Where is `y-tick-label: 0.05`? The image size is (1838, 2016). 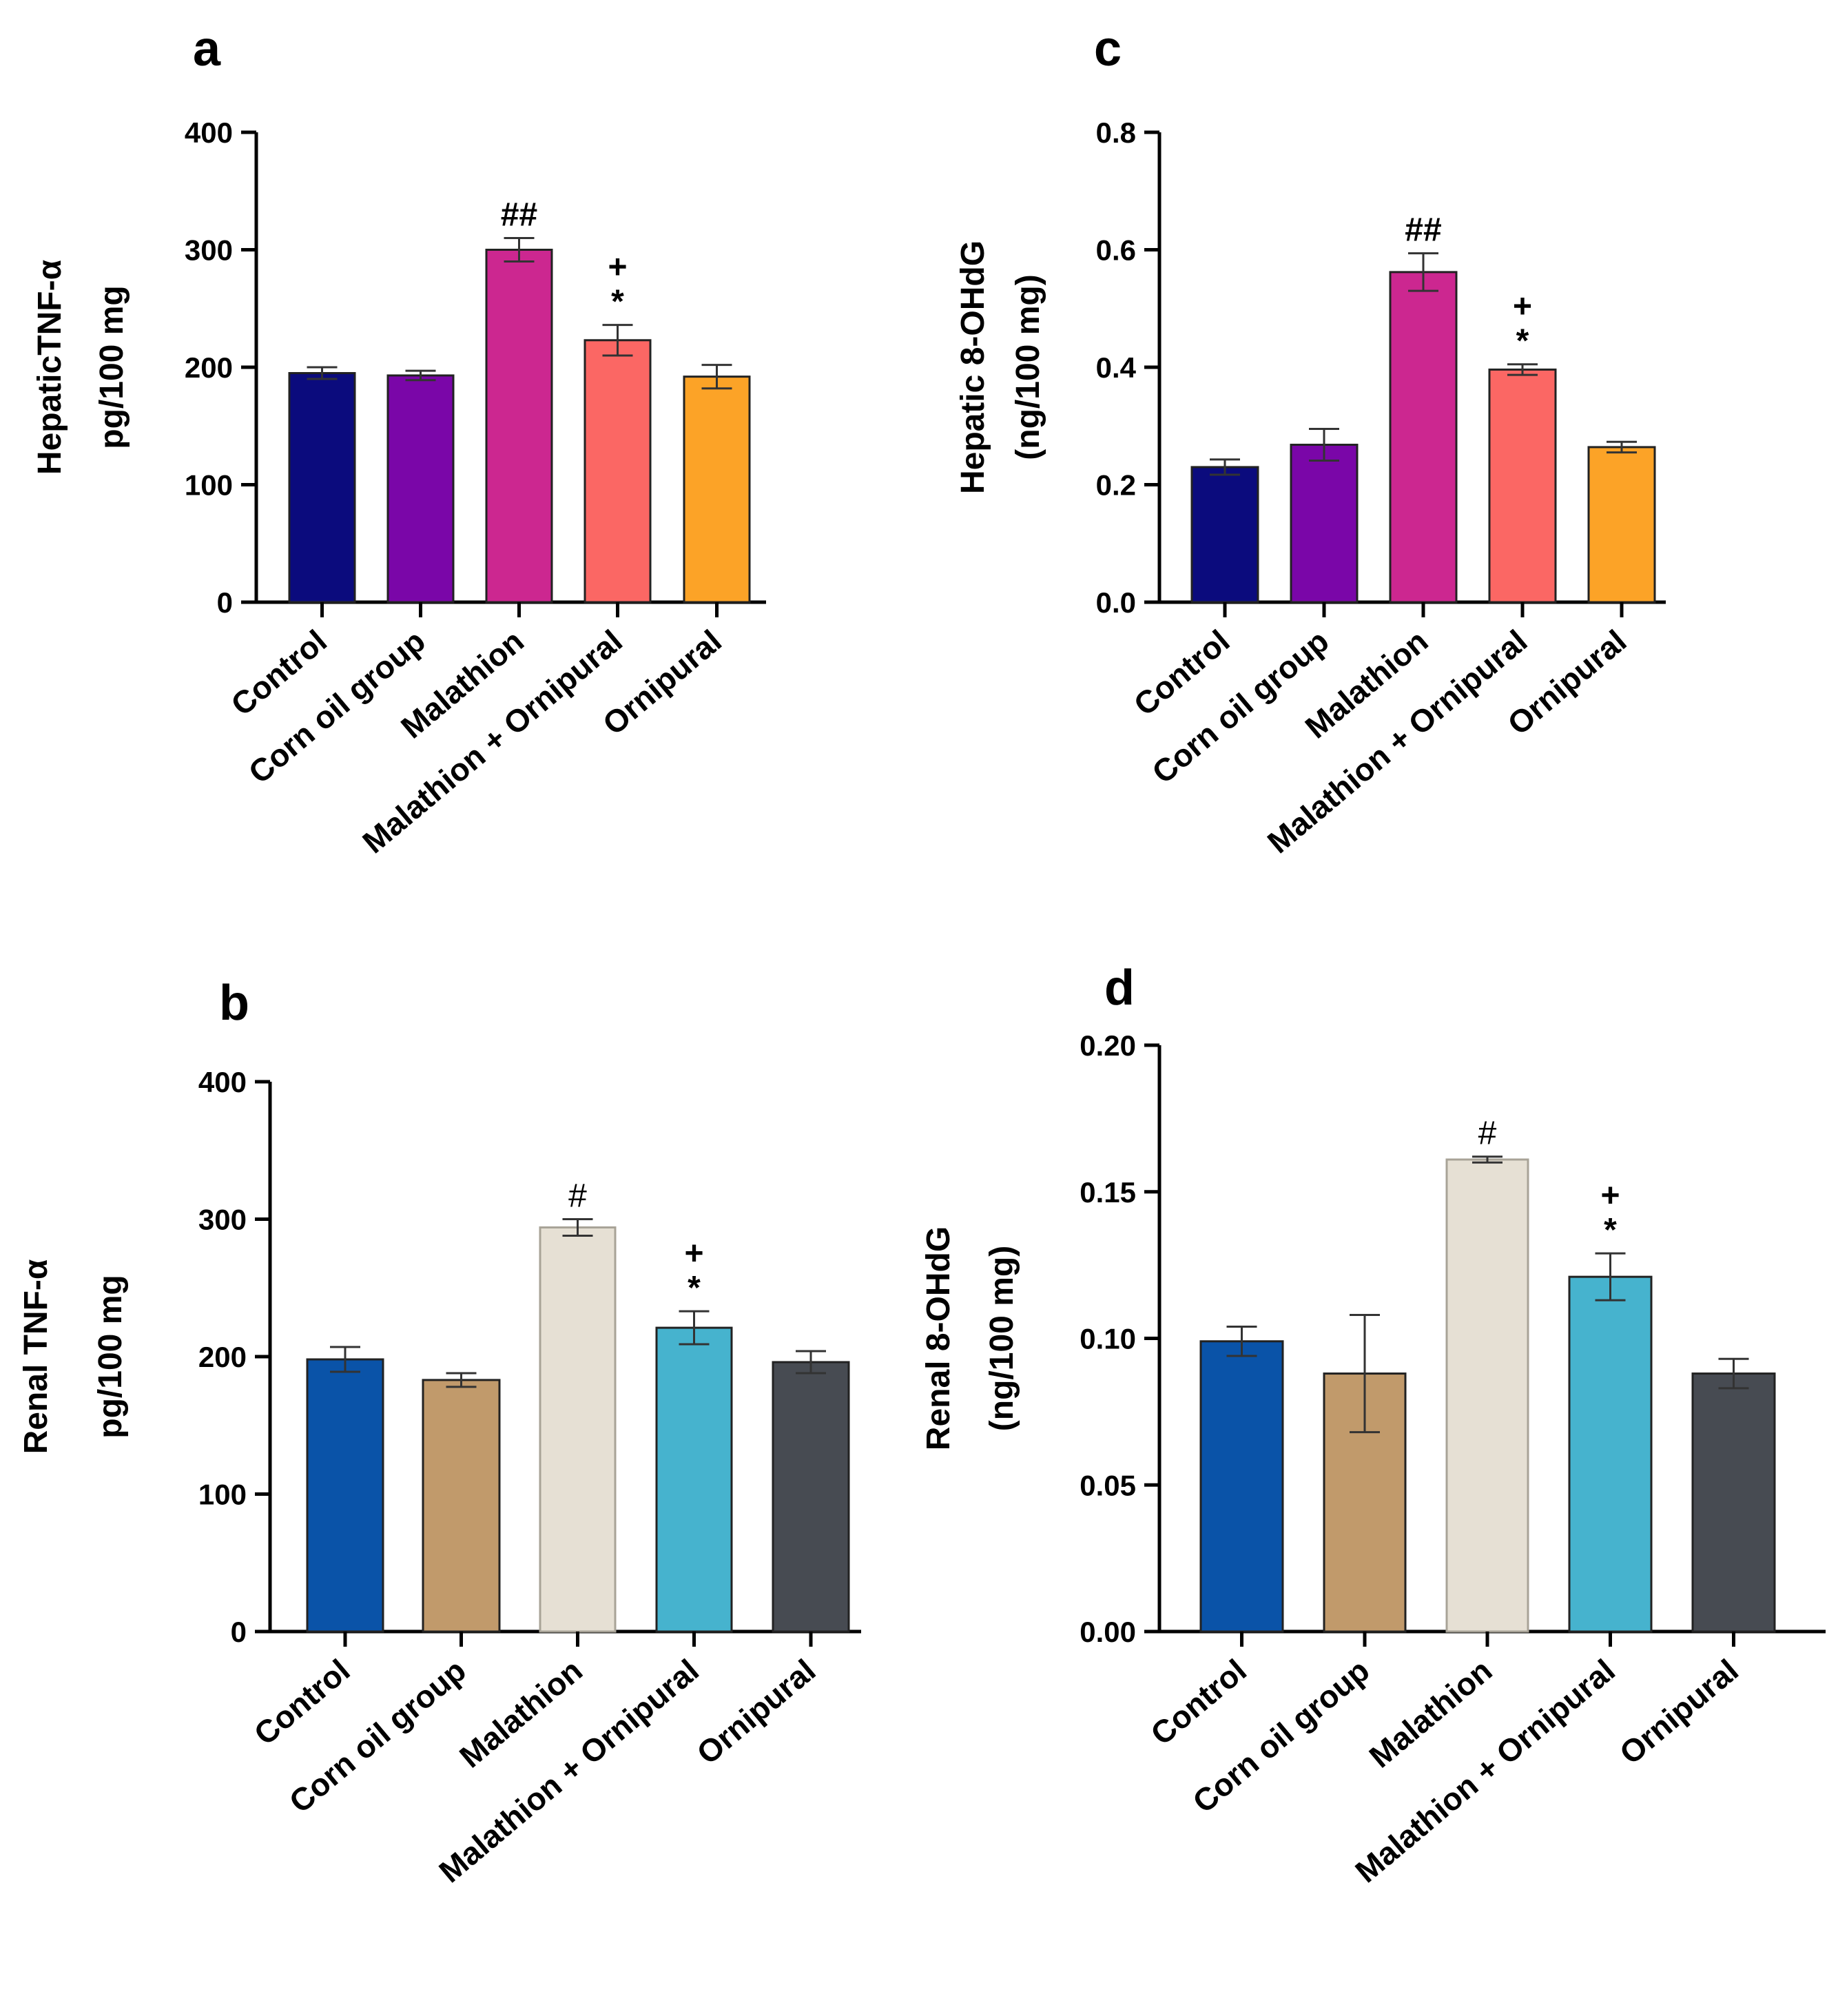 y-tick-label: 0.05 is located at coordinates (1108, 1485).